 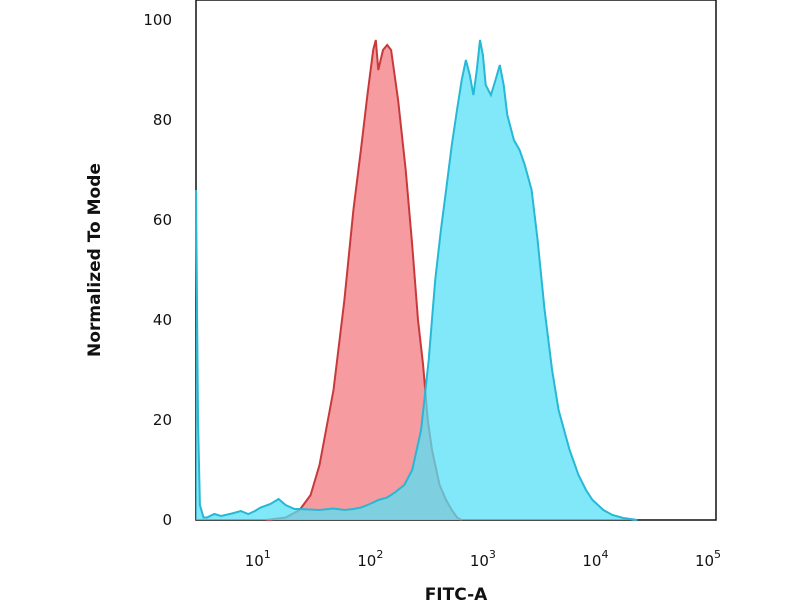 What do you see at coordinates (162, 120) in the screenshot?
I see `y-tick-label: 80` at bounding box center [162, 120].